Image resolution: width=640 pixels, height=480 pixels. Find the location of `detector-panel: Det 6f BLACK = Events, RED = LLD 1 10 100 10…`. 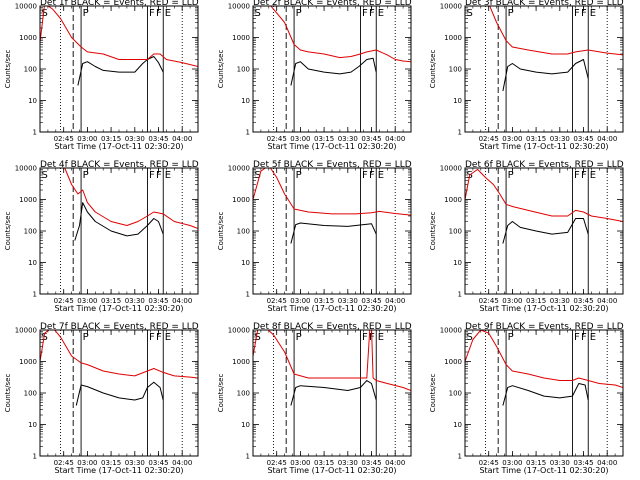

detector-panel: Det 6f BLACK = Events, RED = LLD 1 10 100 10… is located at coordinates (526, 236).